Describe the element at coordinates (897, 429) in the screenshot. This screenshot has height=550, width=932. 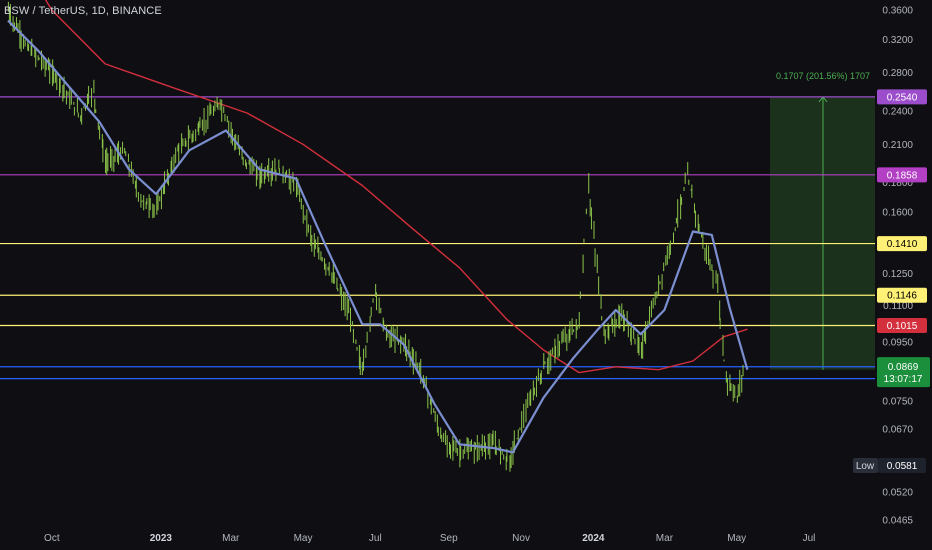
I see `price-tick: 0.0670` at that location.